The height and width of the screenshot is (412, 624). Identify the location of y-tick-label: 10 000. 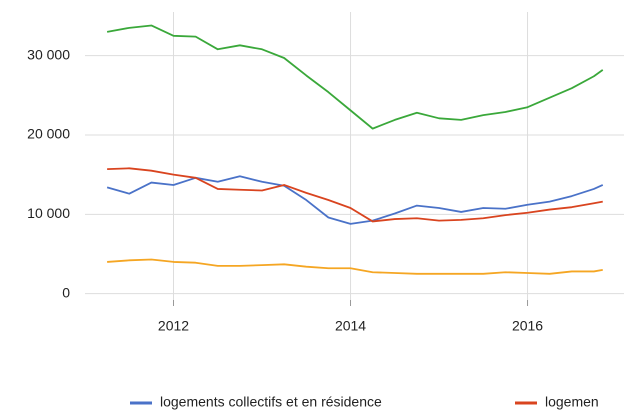
(48, 213).